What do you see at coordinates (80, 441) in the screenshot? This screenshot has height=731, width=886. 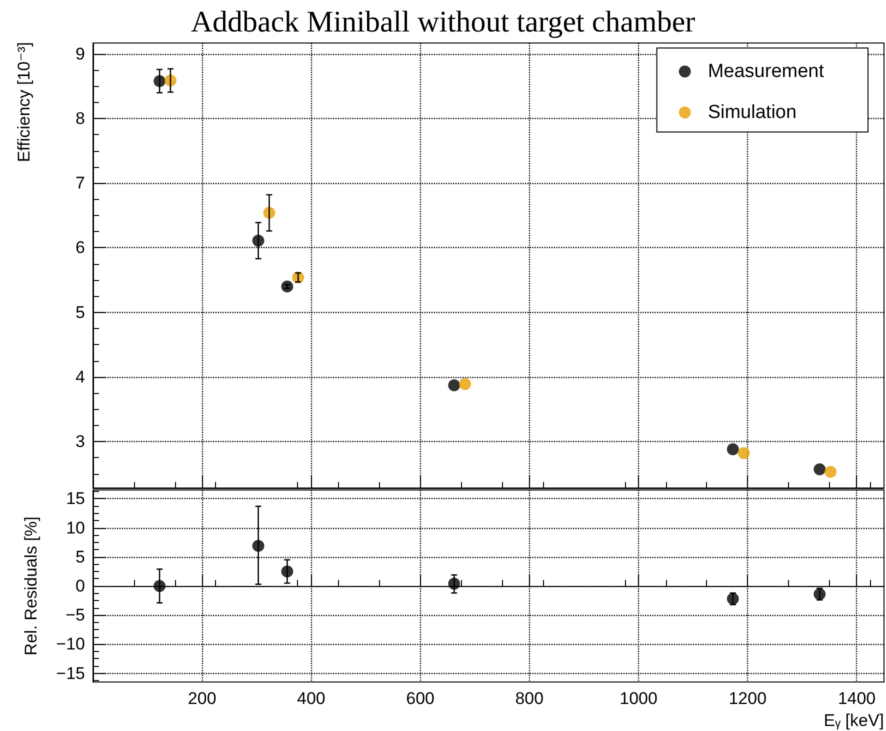 I see `y-tick-label: 3` at bounding box center [80, 441].